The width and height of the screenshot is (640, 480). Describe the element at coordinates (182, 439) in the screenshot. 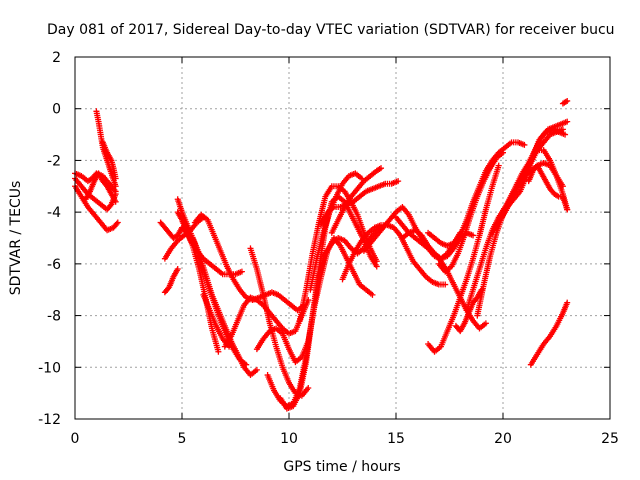

I see `x-tick-label: 5` at that location.